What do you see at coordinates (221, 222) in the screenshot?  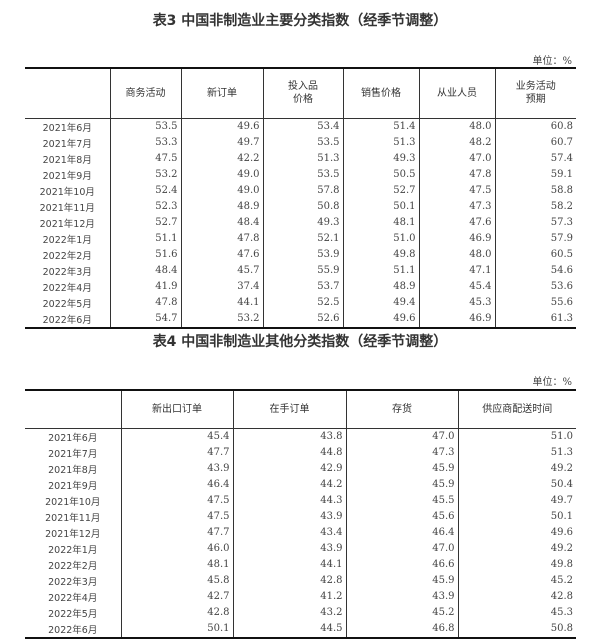 I see `table-cell: 48.4` at bounding box center [221, 222].